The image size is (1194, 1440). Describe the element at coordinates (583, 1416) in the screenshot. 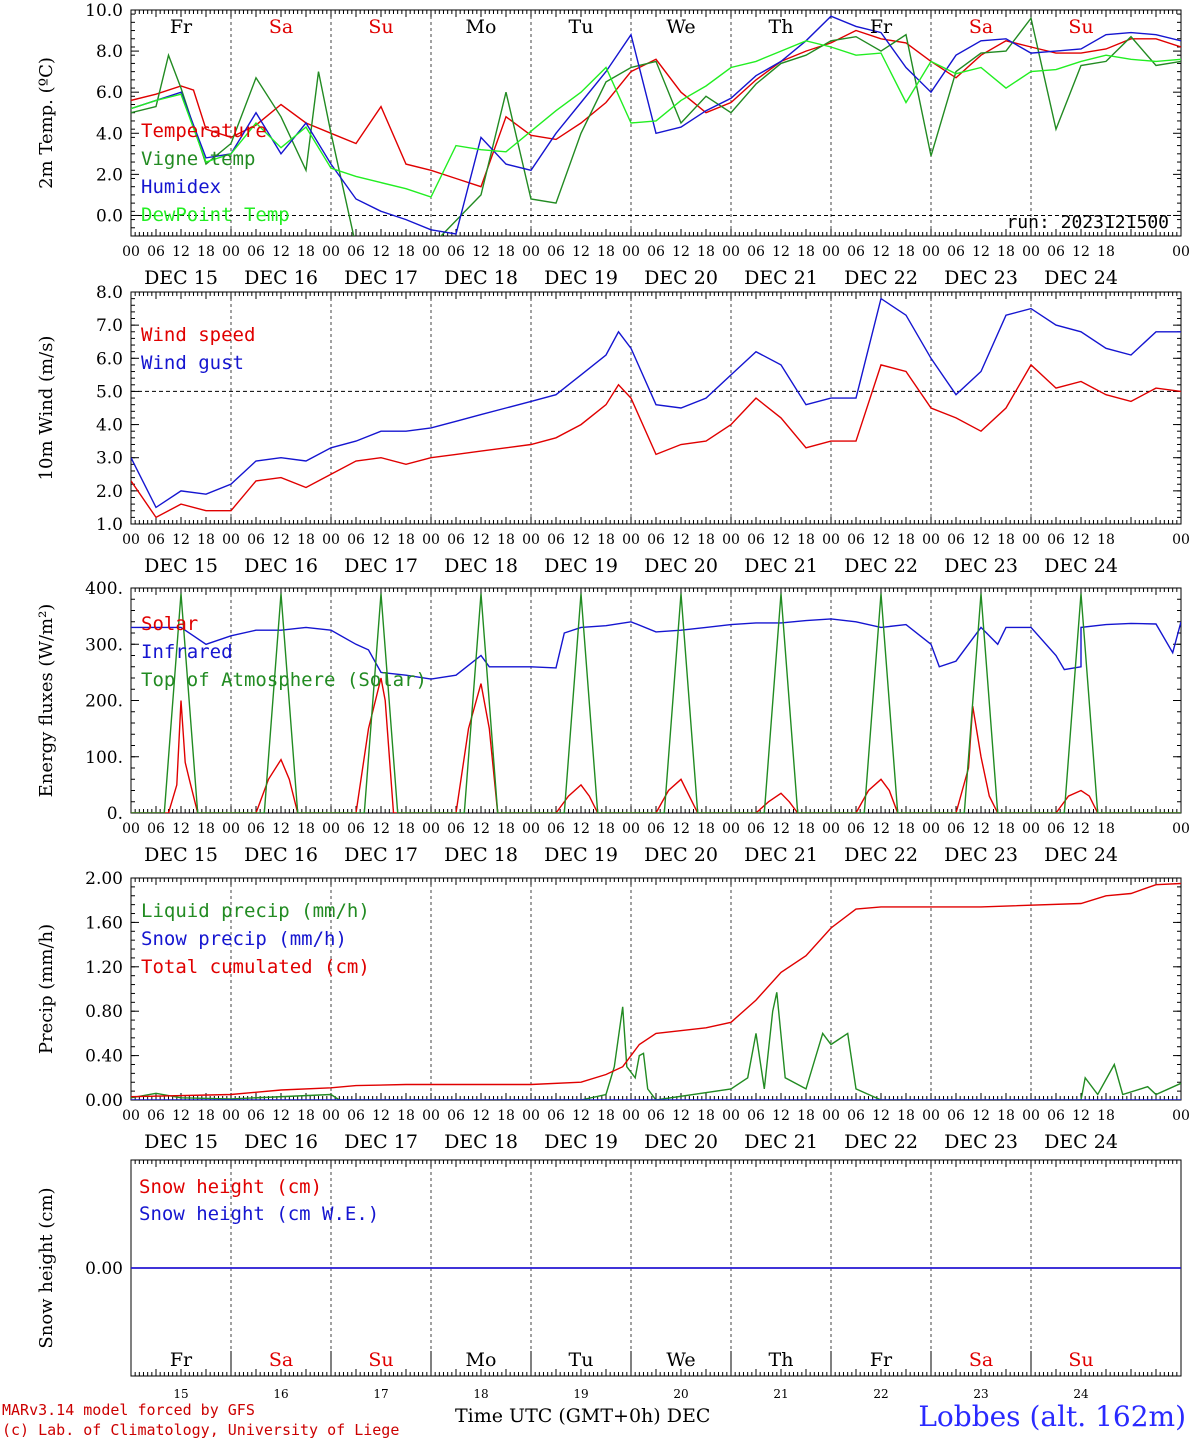

I see `time-axis-label: Time UTC (GMT+0h) DEC` at that location.